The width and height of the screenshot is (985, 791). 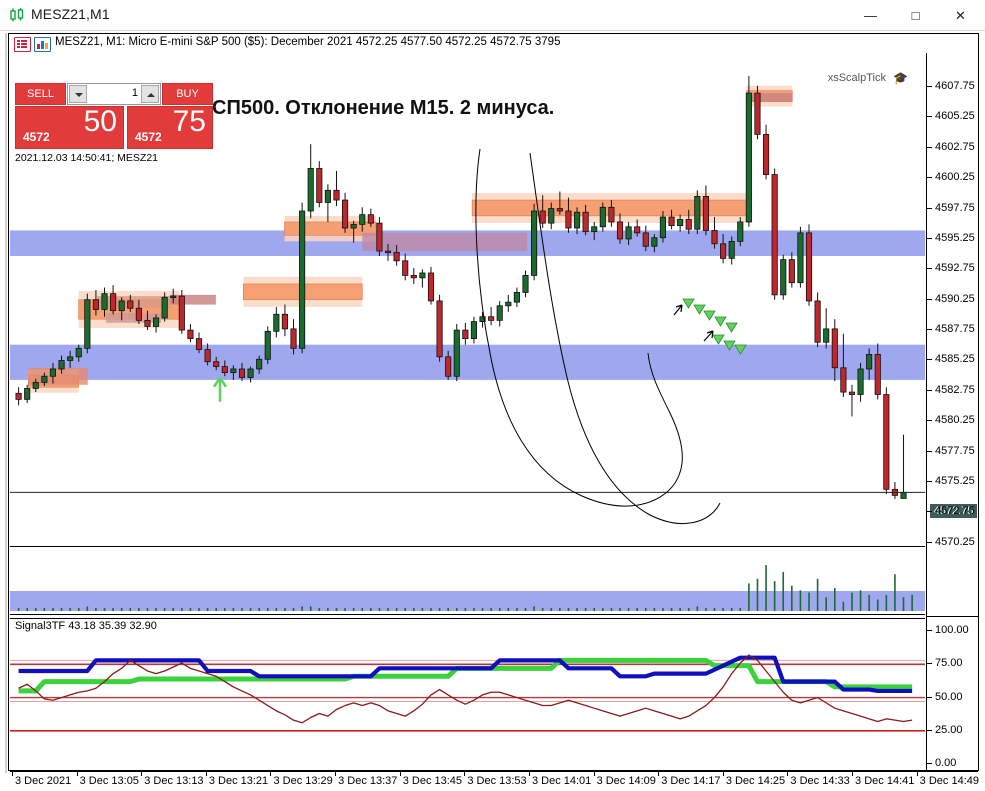 I want to click on price-axis-label: 4572.75, so click(x=955, y=511).